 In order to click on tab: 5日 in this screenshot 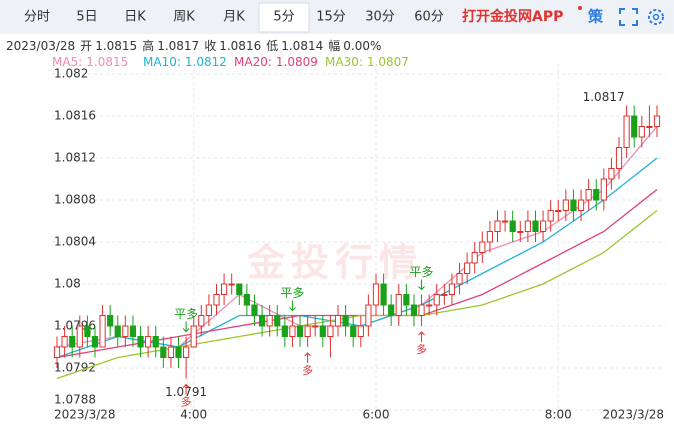, I will do `click(86, 17)`.